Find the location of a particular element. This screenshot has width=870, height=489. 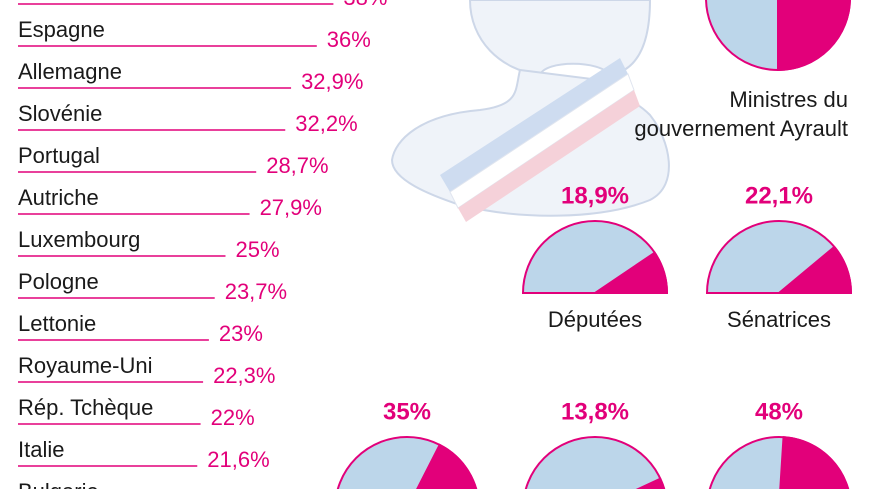

value-label: 22% is located at coordinates (233, 417).